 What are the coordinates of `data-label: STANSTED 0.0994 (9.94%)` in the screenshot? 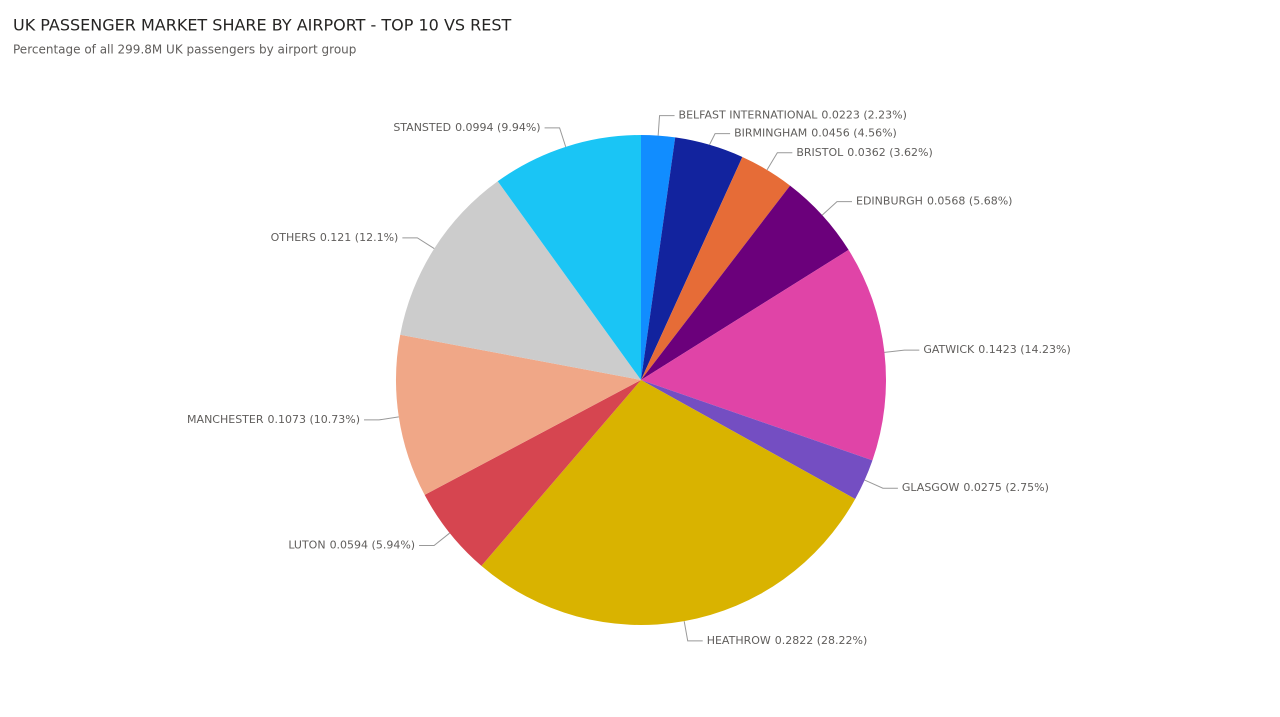 It's located at (466, 127).